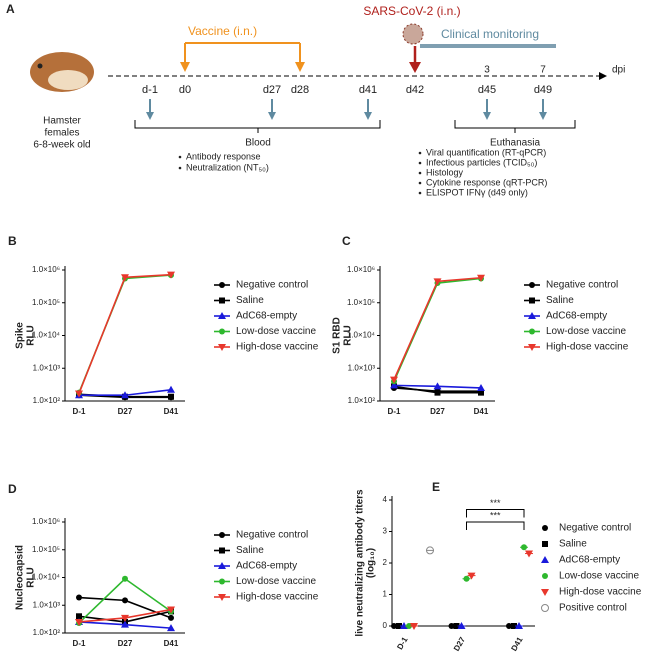 The height and width of the screenshot is (655, 661). I want to click on subject-text: 6-8-week old, so click(61, 145).